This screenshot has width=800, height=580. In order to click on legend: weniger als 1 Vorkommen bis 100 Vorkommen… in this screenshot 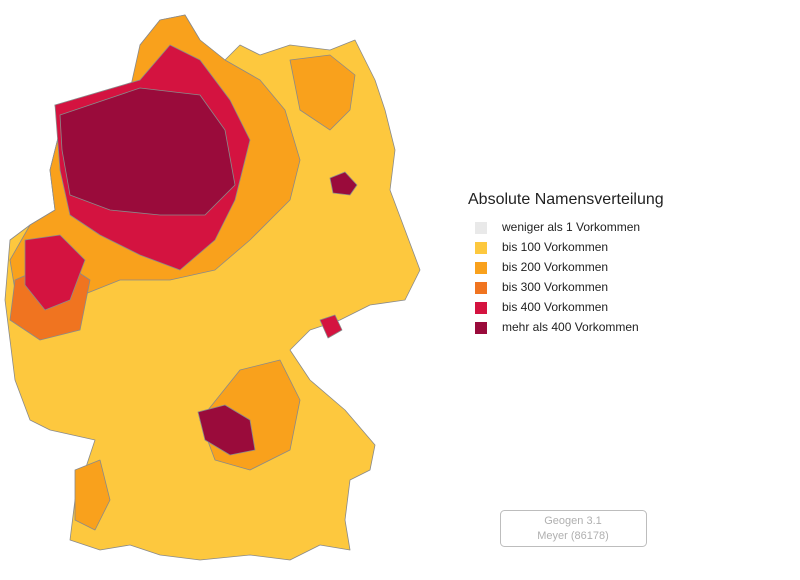, I will do `click(557, 277)`.